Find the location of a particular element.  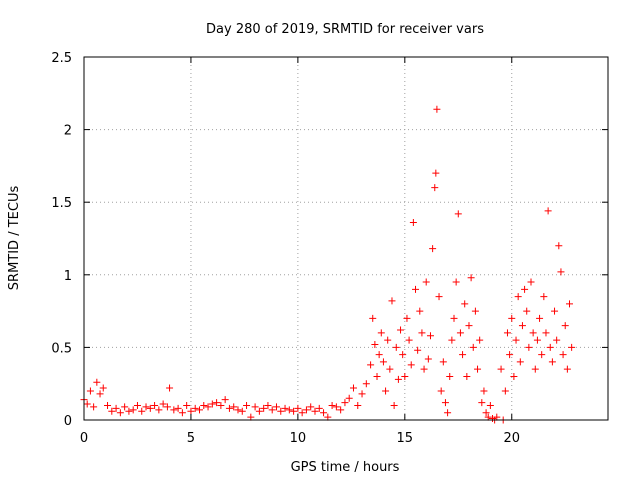

x-tick-label: 0 is located at coordinates (84, 438).